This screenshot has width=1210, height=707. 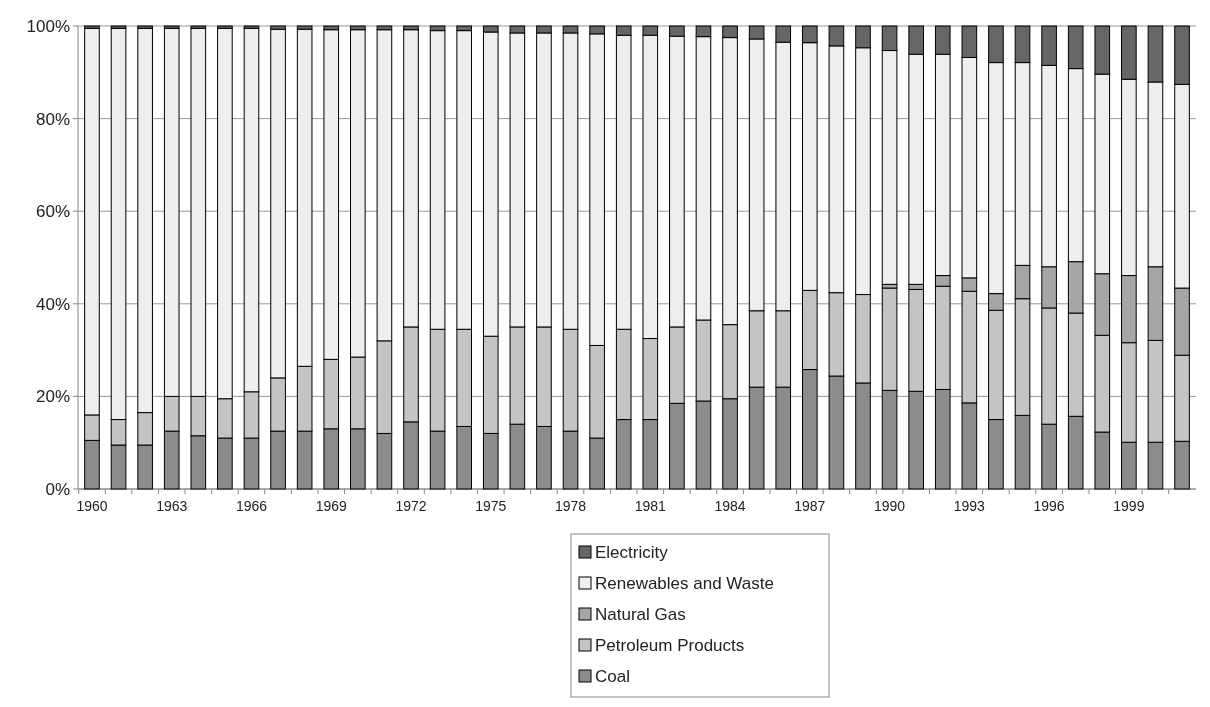 I want to click on x-tick-label: 1963, so click(x=172, y=506).